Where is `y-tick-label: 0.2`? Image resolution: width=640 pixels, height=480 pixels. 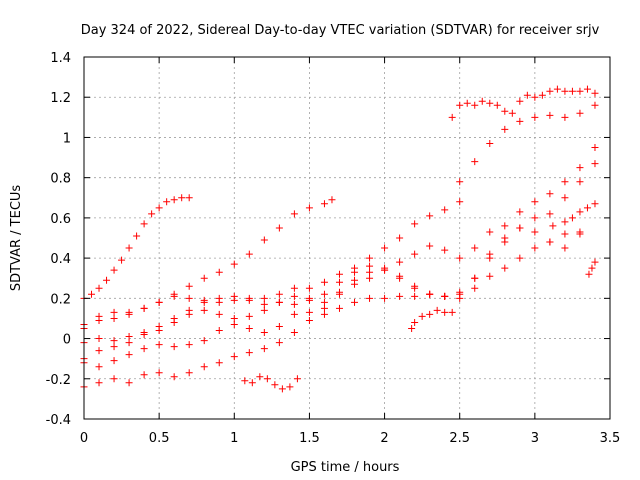 y-tick-label: 0.2 is located at coordinates (60, 299).